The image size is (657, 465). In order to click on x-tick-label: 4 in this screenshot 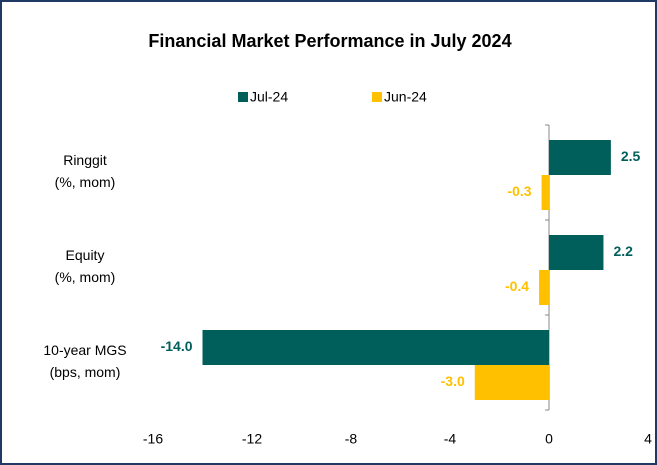, I will do `click(648, 439)`.